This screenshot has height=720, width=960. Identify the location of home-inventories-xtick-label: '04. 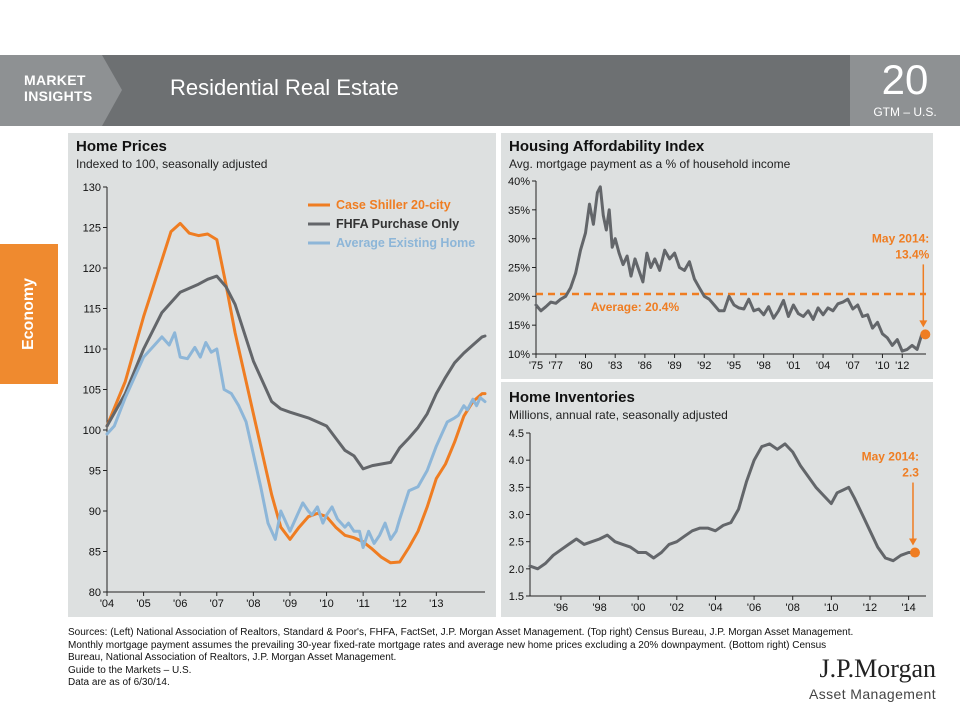
(715, 608).